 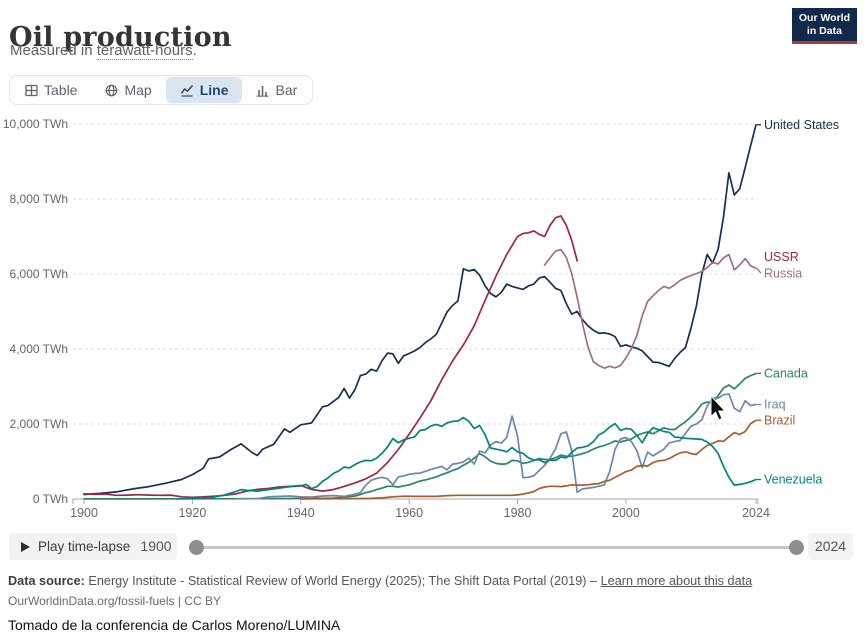 I want to click on chart-view-tabs: Table Map Line Bar, so click(x=161, y=90).